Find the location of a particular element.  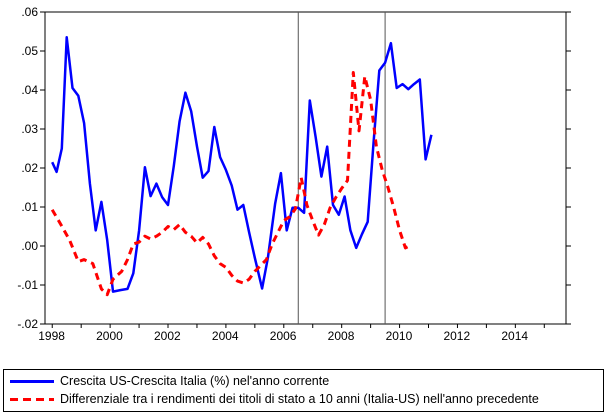

y-tick-label: -.02 is located at coordinates (27, 324).